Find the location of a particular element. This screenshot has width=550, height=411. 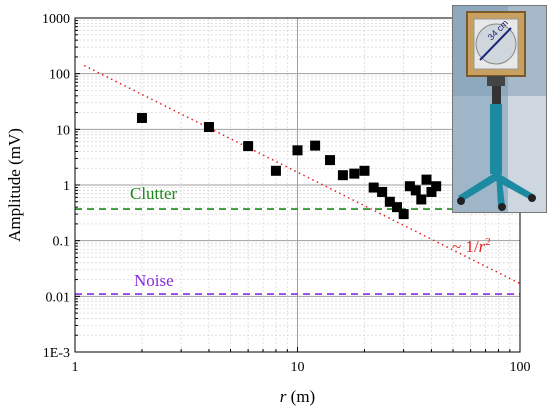

x-axis-label-unit: (m) is located at coordinates (300, 396).